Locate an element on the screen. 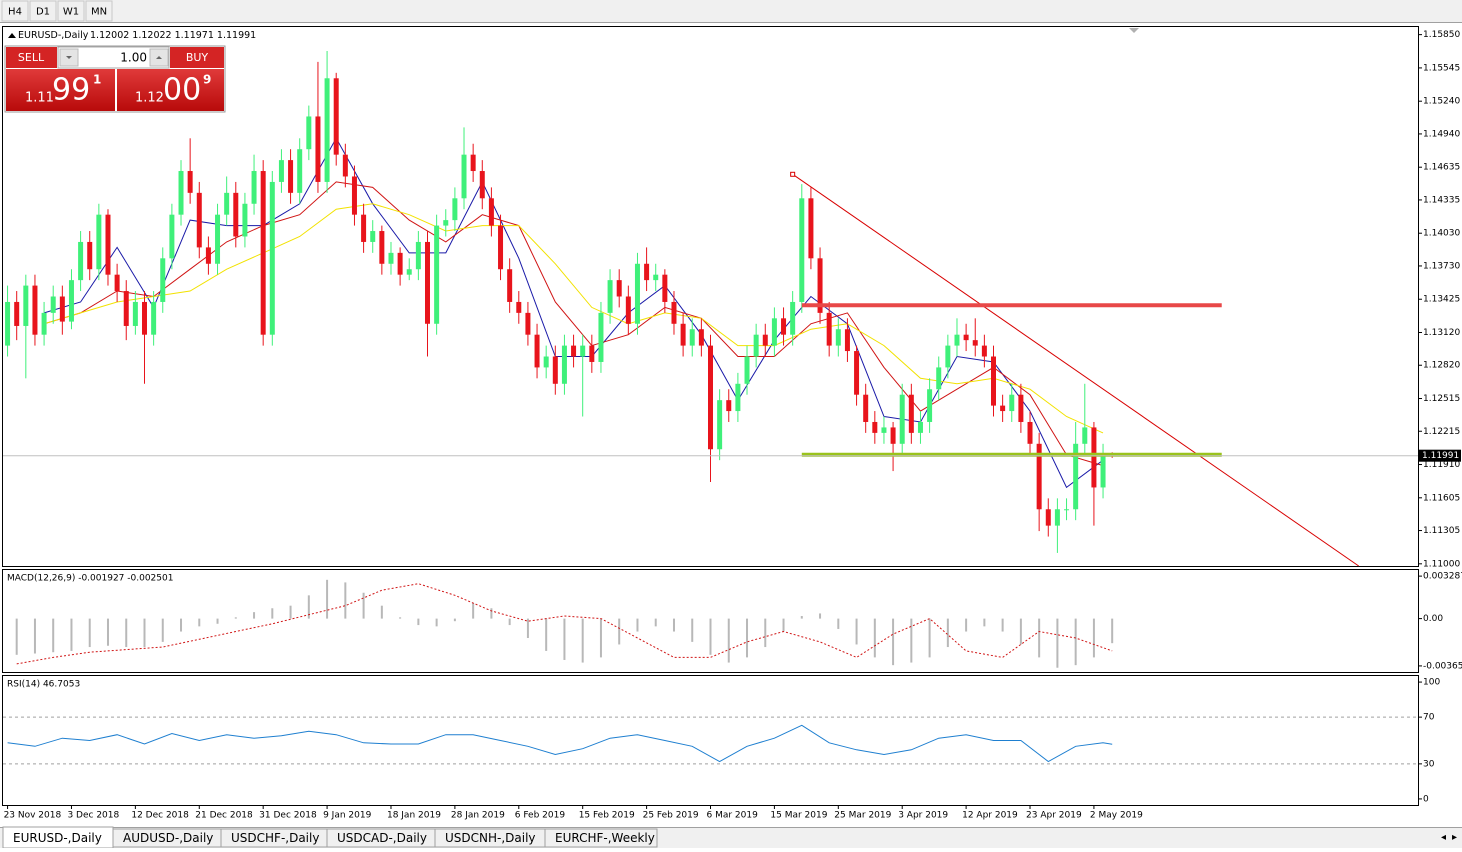  sell-label: SELL is located at coordinates (31, 57).